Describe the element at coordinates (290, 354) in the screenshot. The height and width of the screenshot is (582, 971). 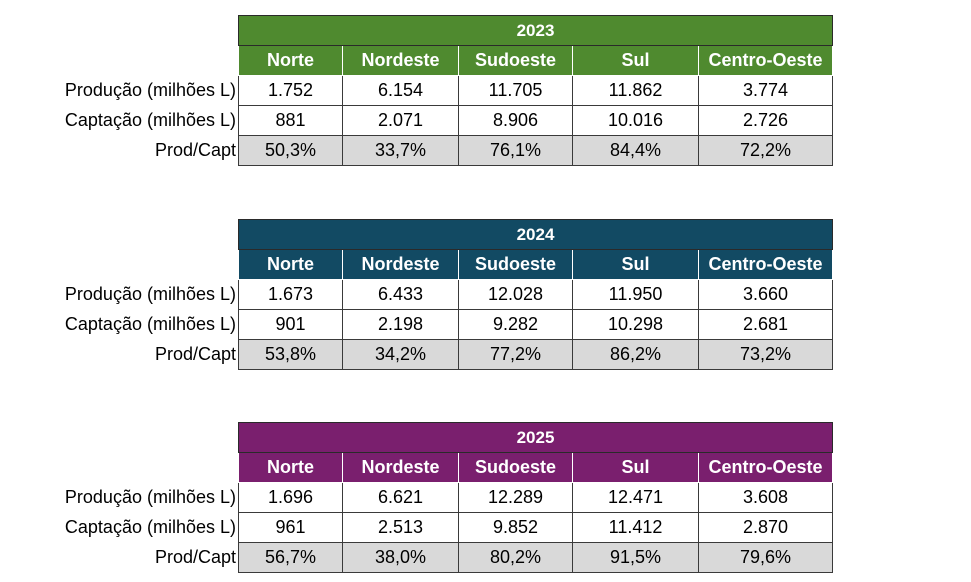
I see `cell: 53,8%` at that location.